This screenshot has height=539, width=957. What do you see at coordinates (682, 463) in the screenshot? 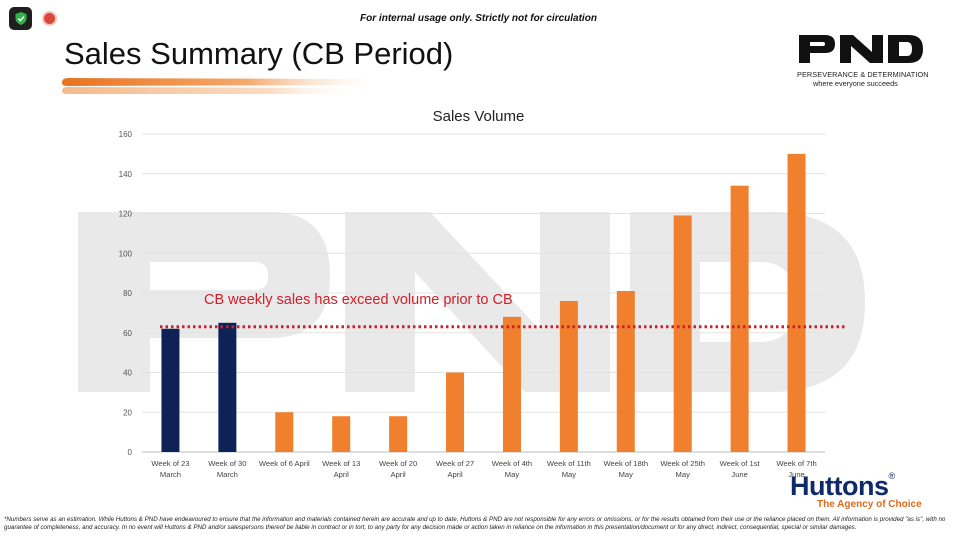
I see `x-tick-label: Week of 25th` at bounding box center [682, 463].